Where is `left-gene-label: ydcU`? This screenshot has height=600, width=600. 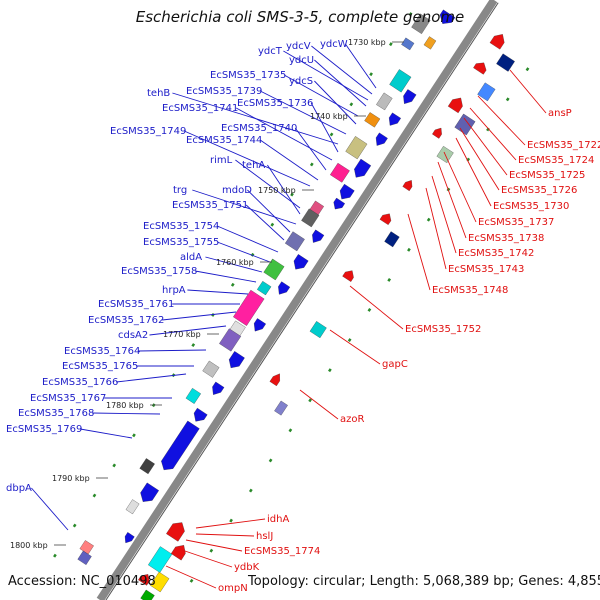
left-gene-label: ydcU is located at coordinates (301, 60).